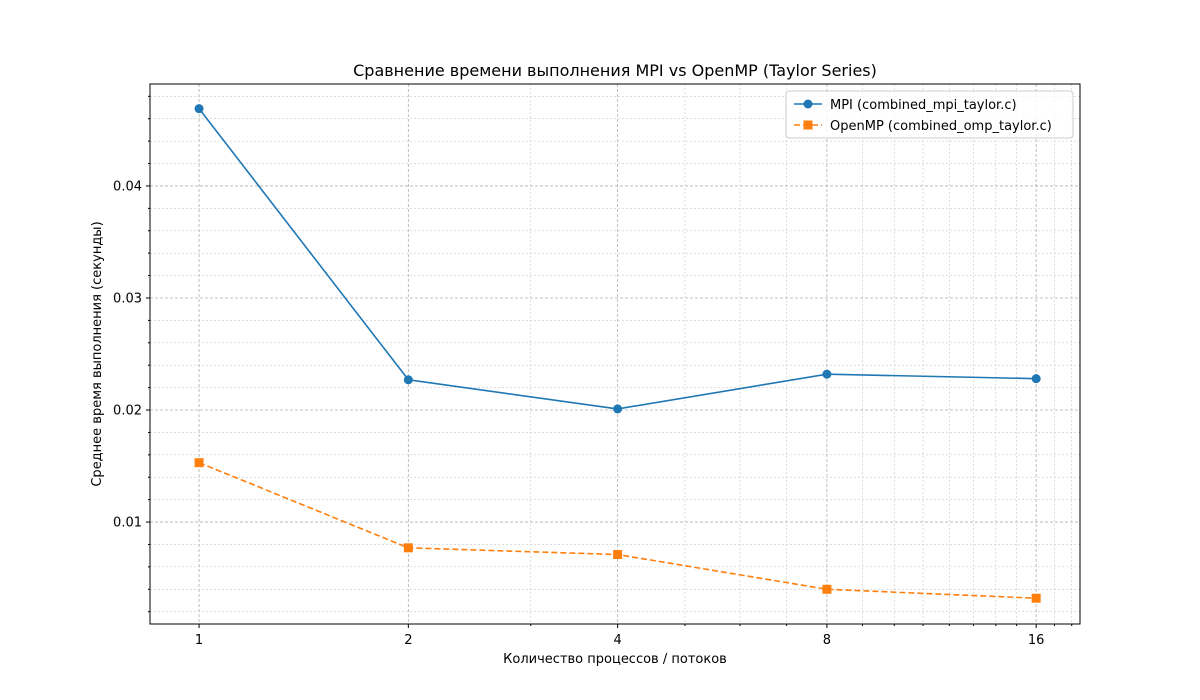 This screenshot has width=1200, height=700. I want to click on x-axis-label: Количество процессов / потоков, so click(615, 659).